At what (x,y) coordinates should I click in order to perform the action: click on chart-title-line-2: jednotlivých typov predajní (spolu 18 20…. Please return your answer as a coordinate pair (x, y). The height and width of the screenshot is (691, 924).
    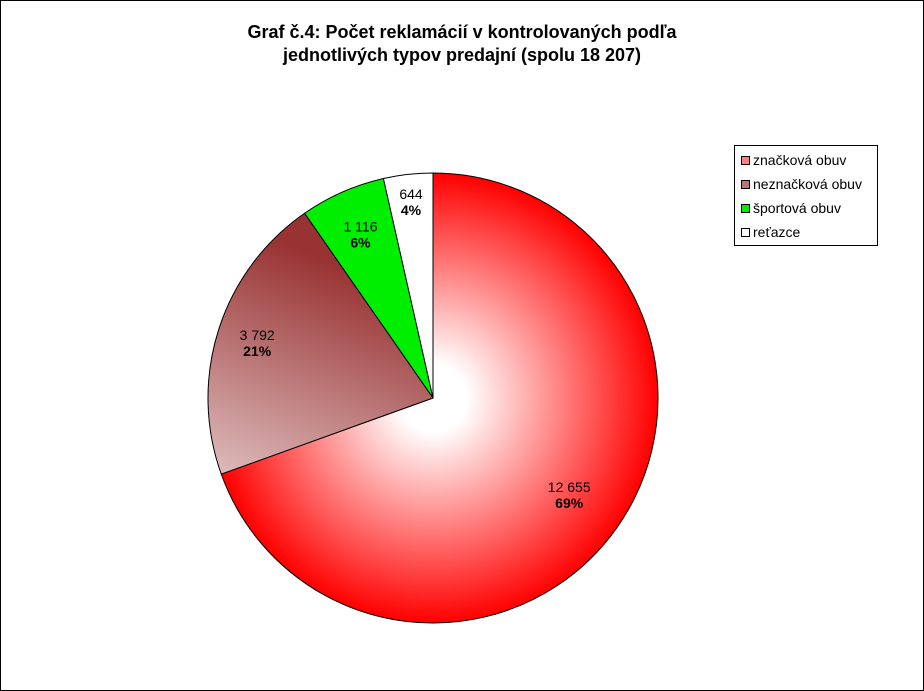
    Looking at the image, I should click on (462, 55).